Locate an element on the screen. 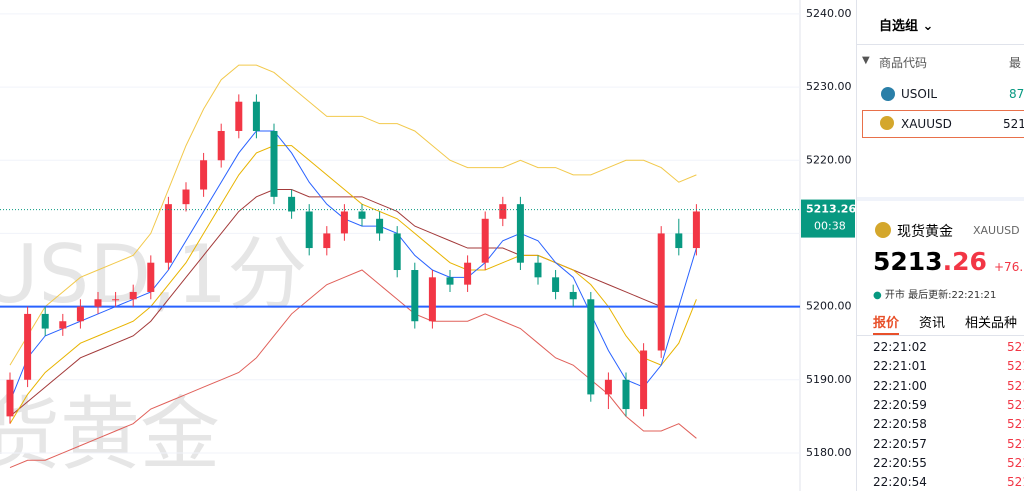 The image size is (1024, 491). price-tag-label: 5213.26 is located at coordinates (831, 209).